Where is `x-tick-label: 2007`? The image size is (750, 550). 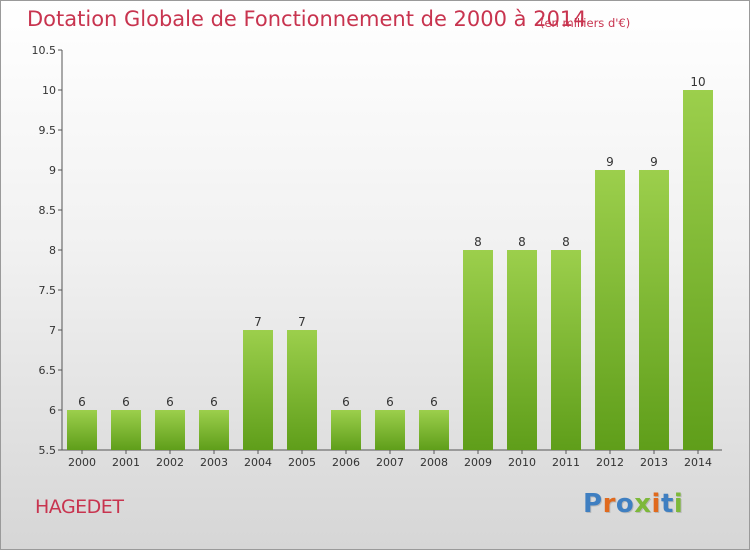
x-tick-label: 2007 is located at coordinates (390, 462).